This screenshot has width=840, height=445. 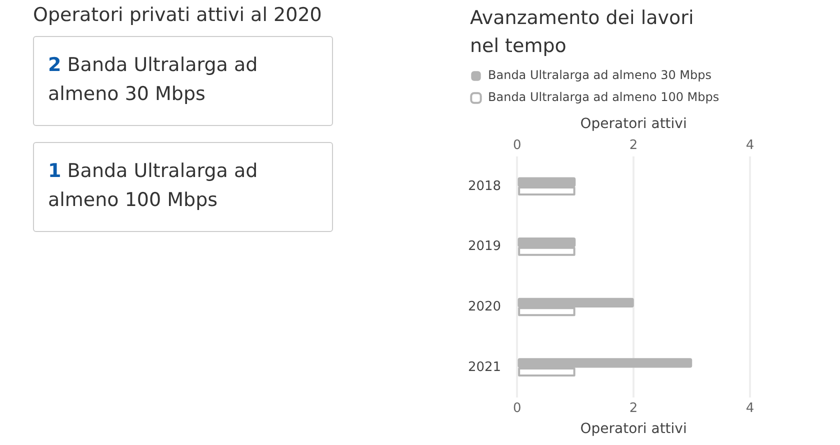 I want to click on text: 1 Banda Ultralarga ad almeno 100 Mbps, so click(x=183, y=187).